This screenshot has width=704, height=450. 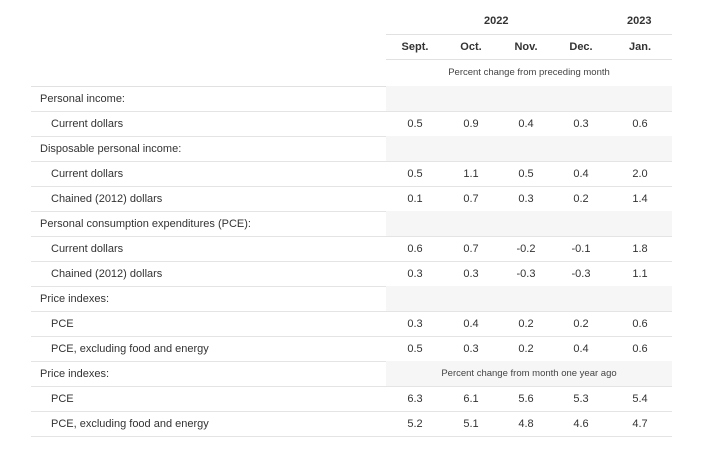 I want to click on table-row: PCE 0.3 0.4 0.2 0.2 0.6, so click(x=351, y=324).